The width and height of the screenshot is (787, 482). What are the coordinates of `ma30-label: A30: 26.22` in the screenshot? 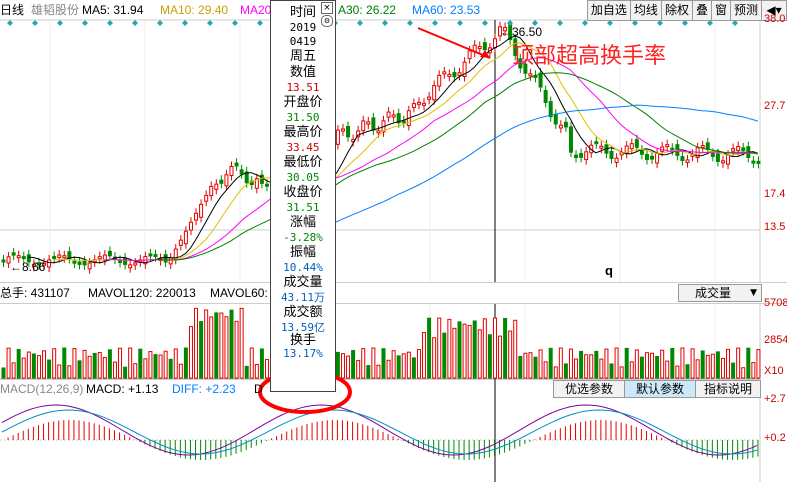 It's located at (367, 10).